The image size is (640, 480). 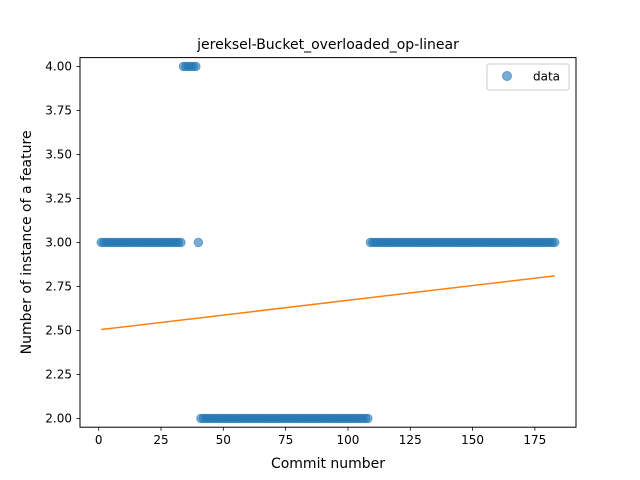 What do you see at coordinates (546, 77) in the screenshot?
I see `legend-label: data` at bounding box center [546, 77].